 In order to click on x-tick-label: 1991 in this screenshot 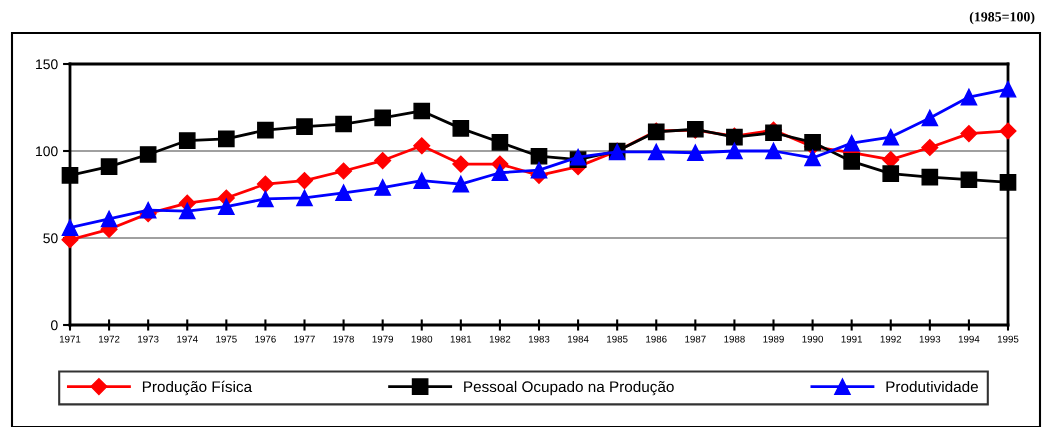, I will do `click(852, 339)`.